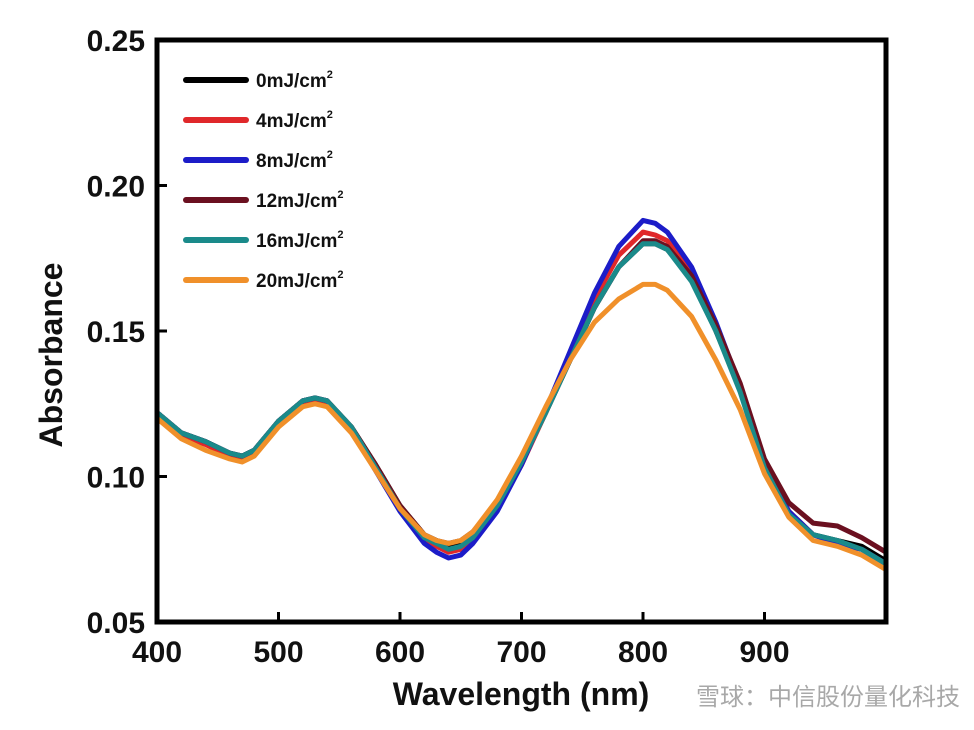 The height and width of the screenshot is (730, 974). What do you see at coordinates (521, 694) in the screenshot?
I see `x-axis-title: Wavelength (nm)` at bounding box center [521, 694].